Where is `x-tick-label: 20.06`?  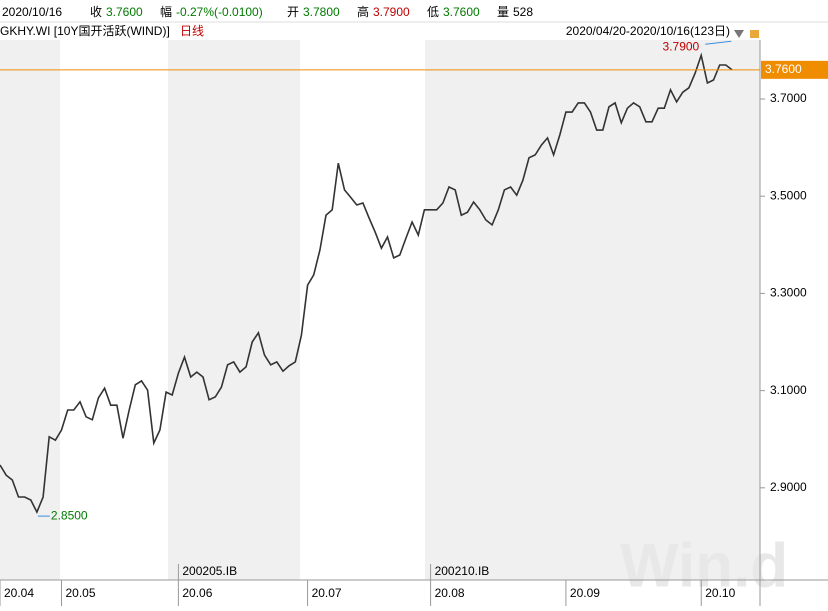 x-tick-label: 20.06 is located at coordinates (197, 593).